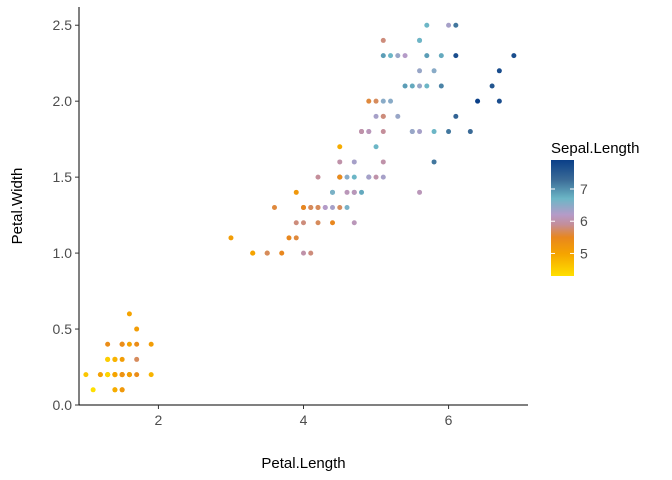  I want to click on legend-tick-label: 7, so click(584, 189).